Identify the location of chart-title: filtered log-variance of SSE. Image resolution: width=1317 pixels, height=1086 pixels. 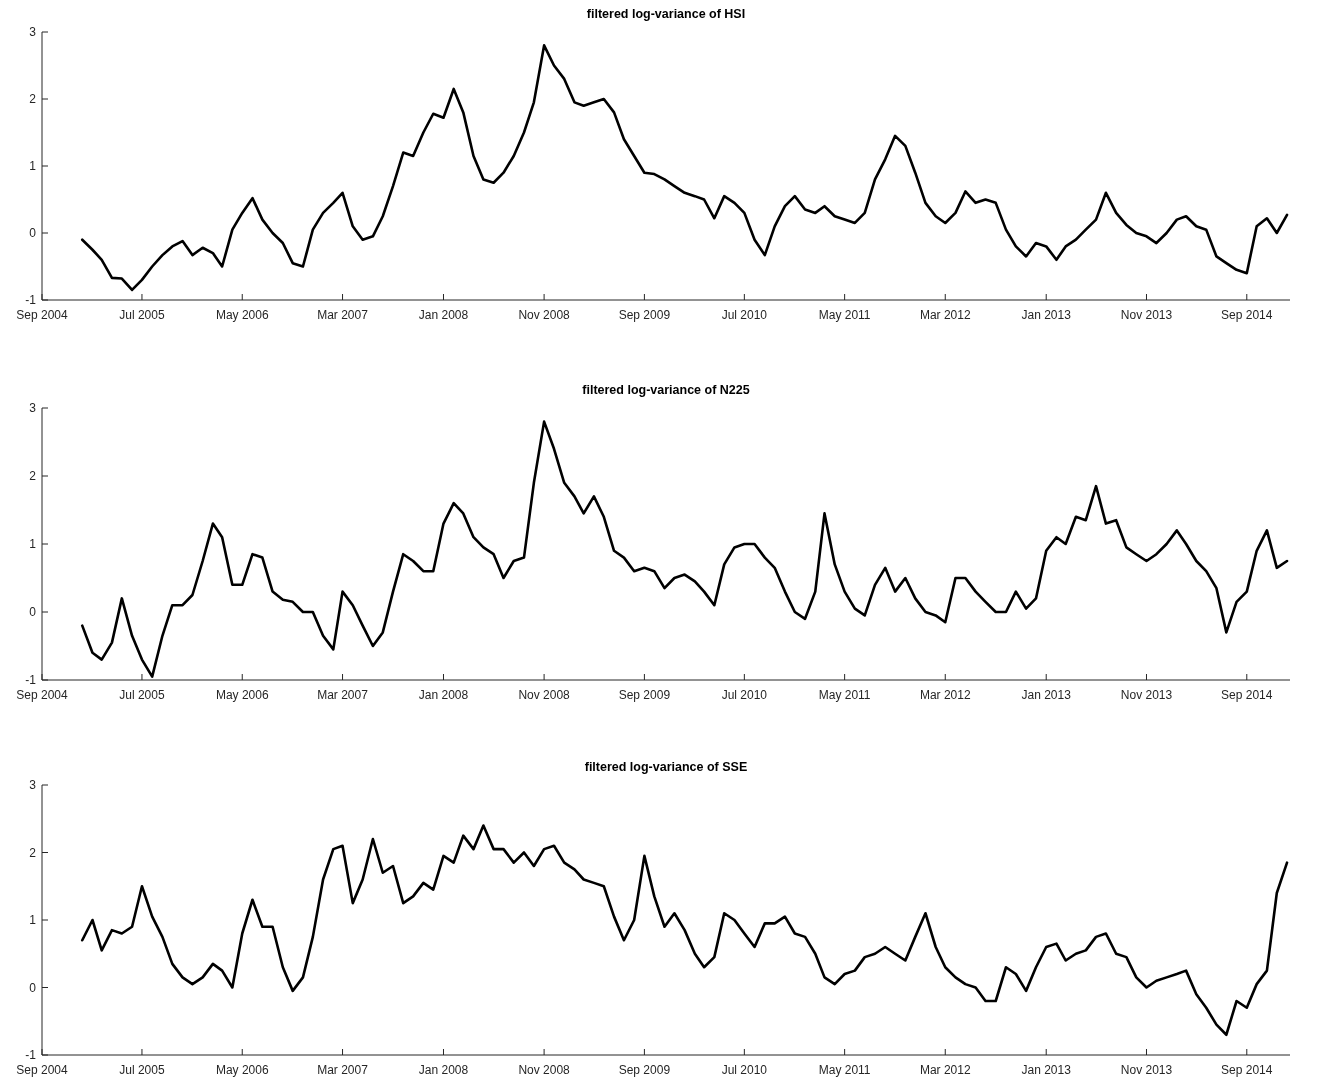
(666, 767).